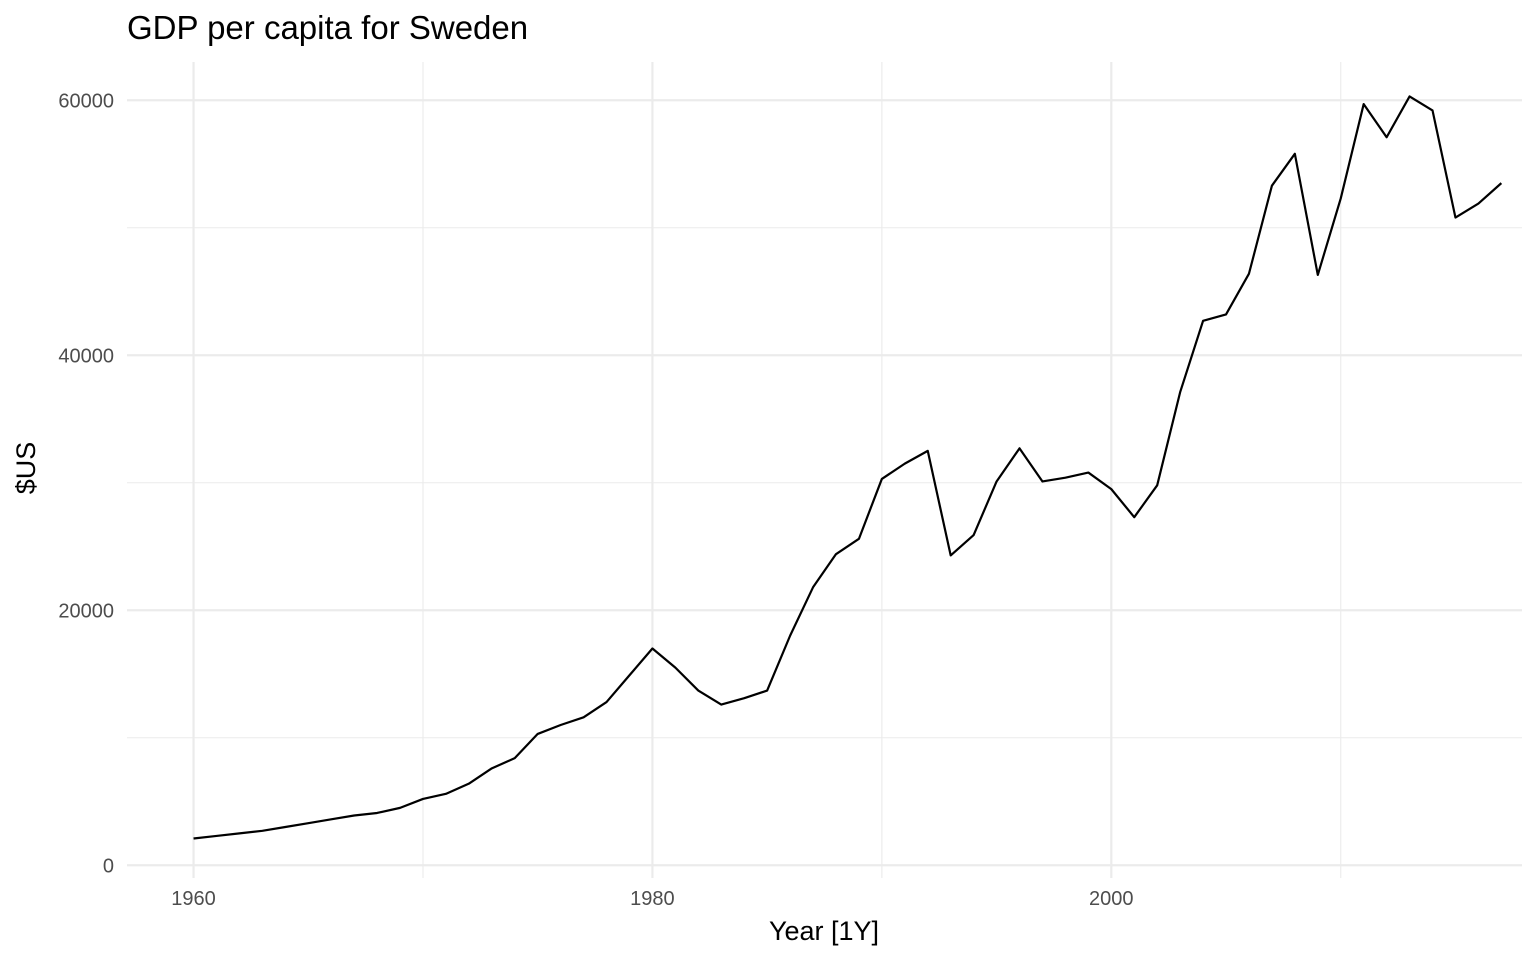 The image size is (1536, 960). Describe the element at coordinates (26, 468) in the screenshot. I see `y-axis-title: $US` at that location.